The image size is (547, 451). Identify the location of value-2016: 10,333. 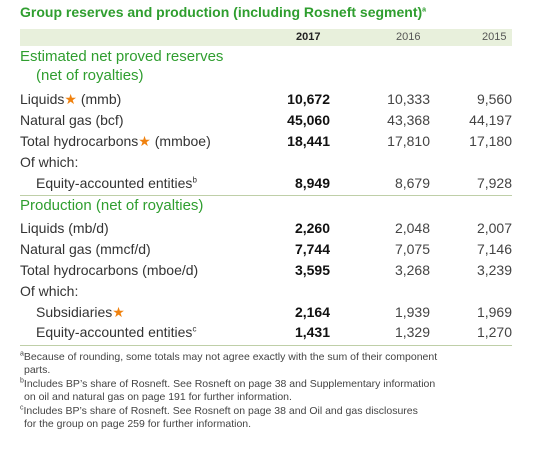
(408, 99).